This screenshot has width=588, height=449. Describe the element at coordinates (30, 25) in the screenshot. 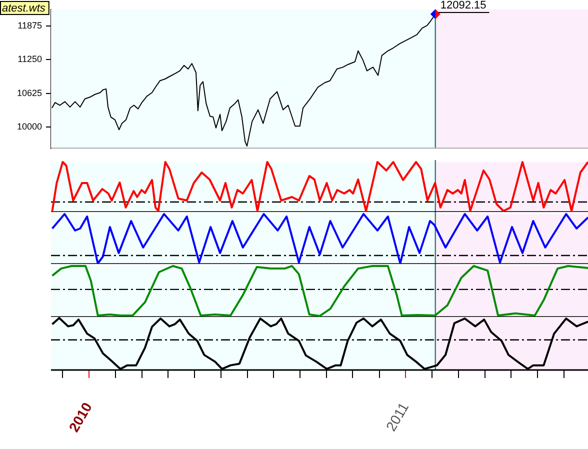

I see `y-tick-label: 11875` at that location.